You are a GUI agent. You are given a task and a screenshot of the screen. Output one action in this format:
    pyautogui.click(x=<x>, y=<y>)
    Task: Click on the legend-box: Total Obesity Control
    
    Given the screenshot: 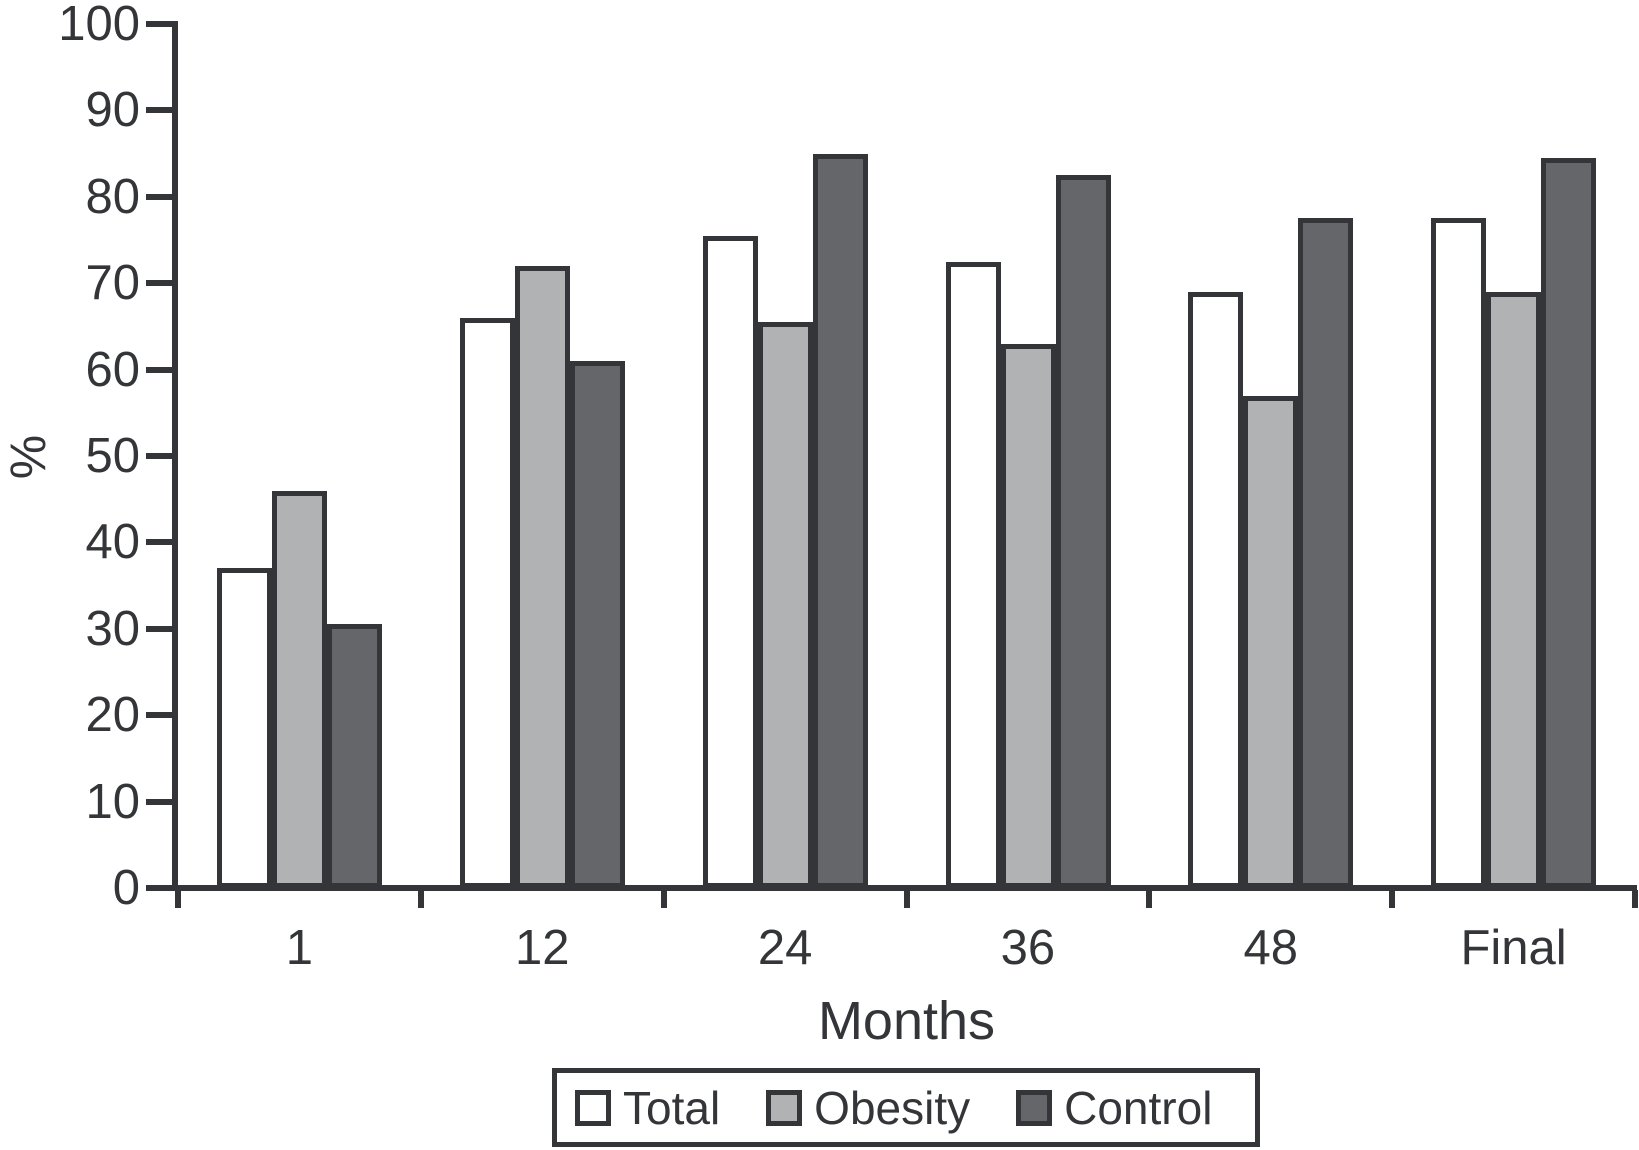 What is the action you would take?
    pyautogui.click(x=906, y=1107)
    